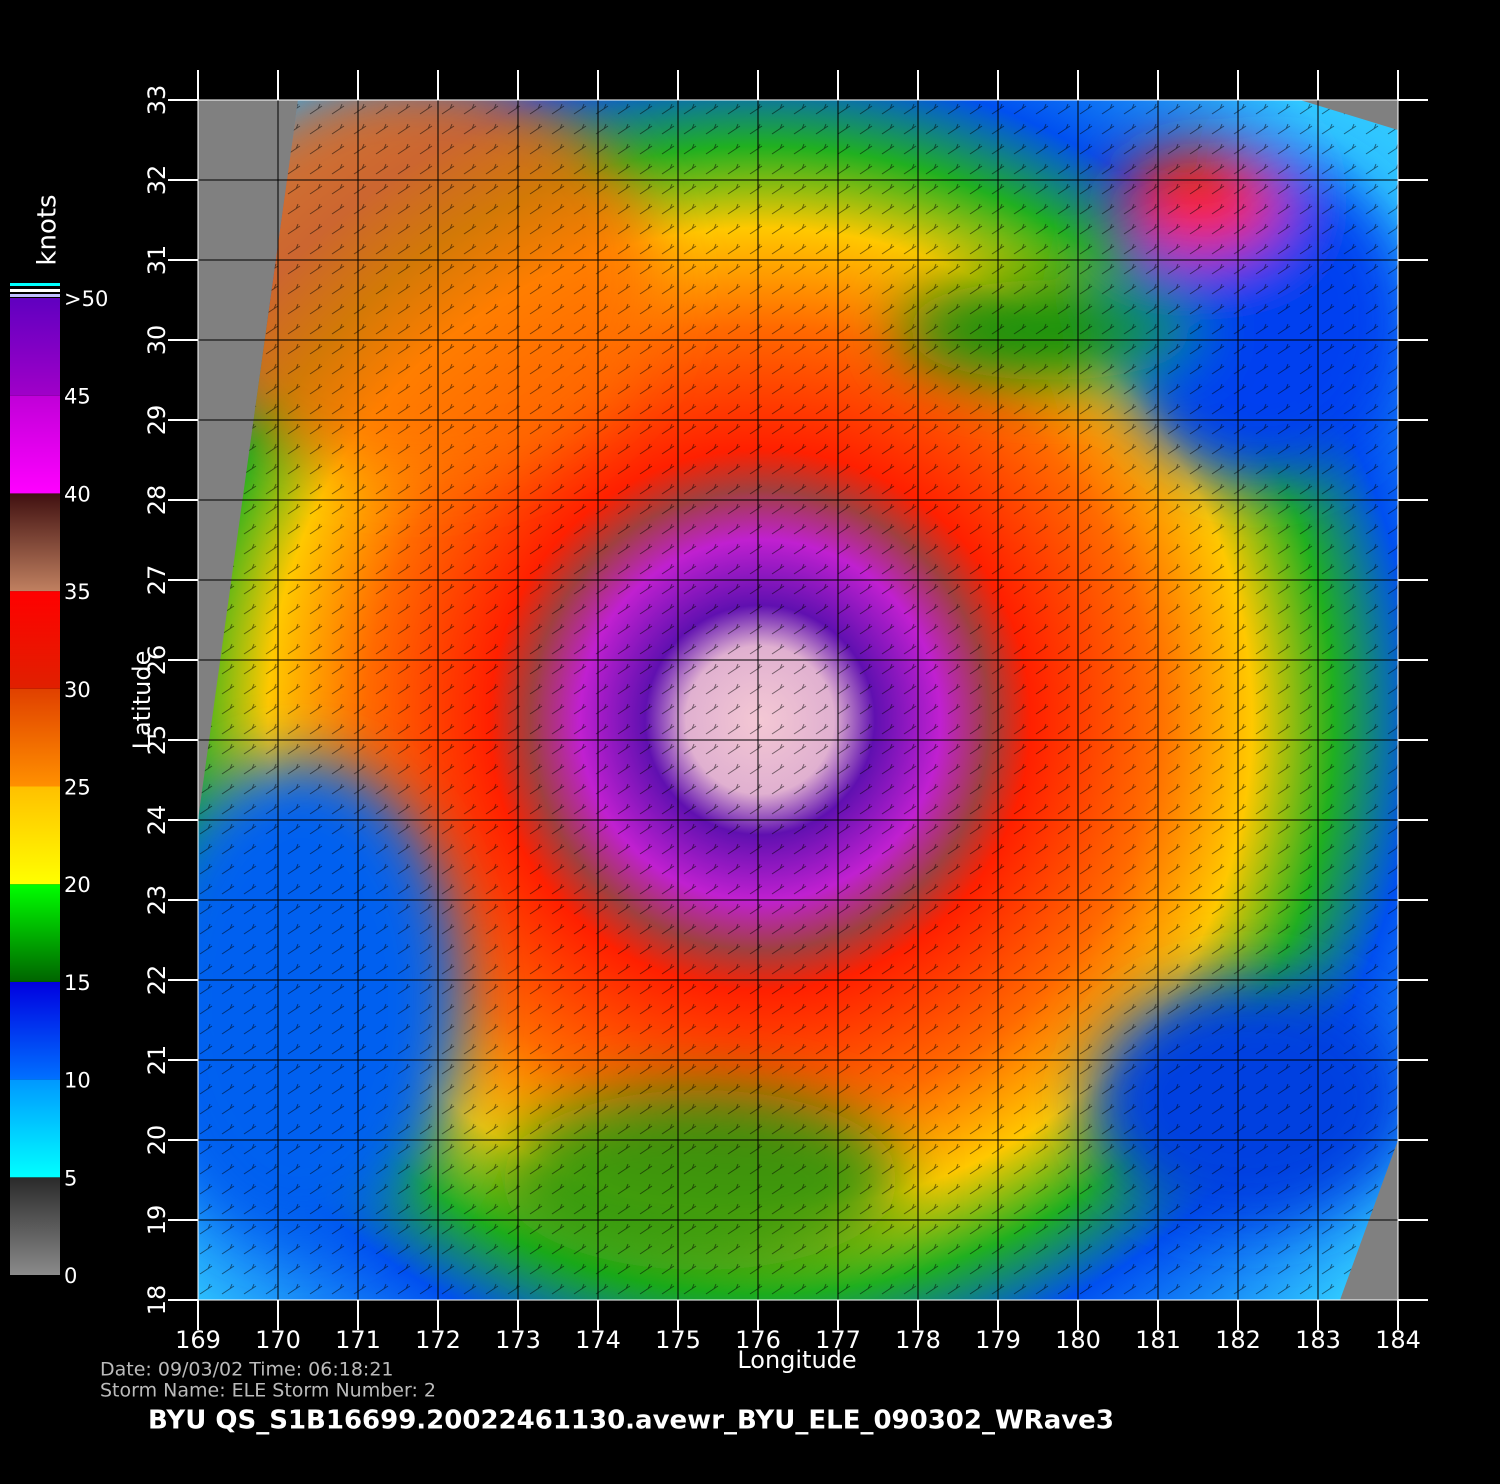 The width and height of the screenshot is (1500, 1484). What do you see at coordinates (157, 340) in the screenshot?
I see `y-tick-label: 30` at bounding box center [157, 340].